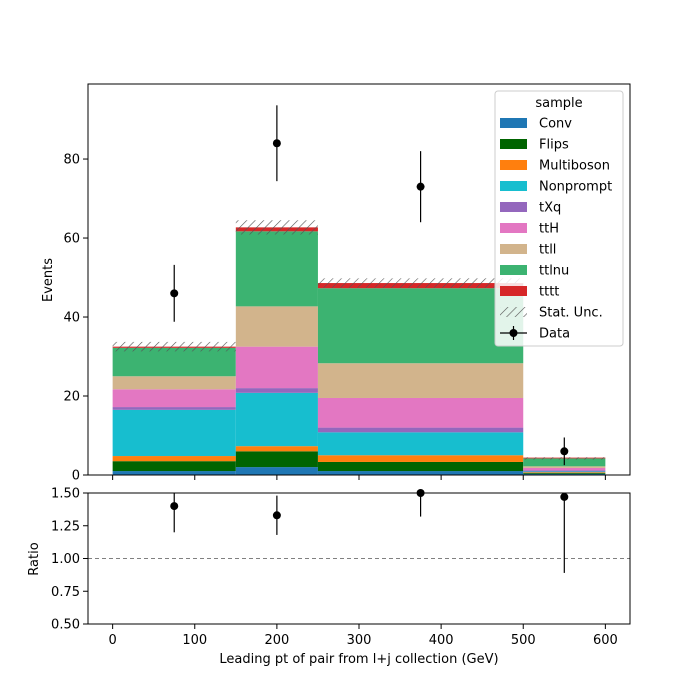 The image size is (700, 700). I want to click on main-y-tick-label: 40, so click(71, 318).